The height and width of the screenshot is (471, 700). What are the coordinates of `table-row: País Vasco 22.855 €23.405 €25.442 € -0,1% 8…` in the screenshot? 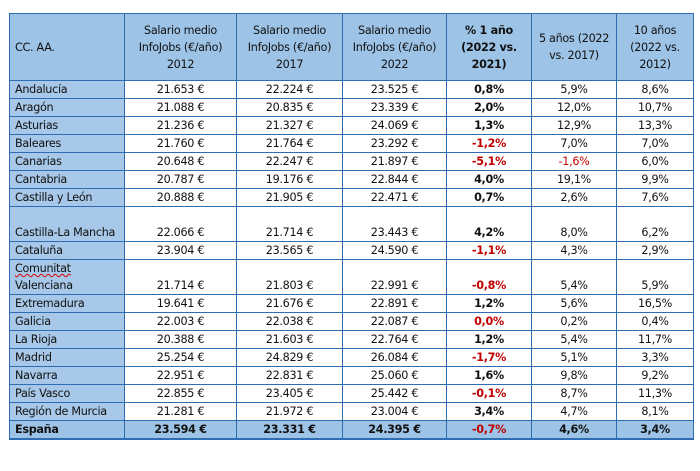 It's located at (351, 393).